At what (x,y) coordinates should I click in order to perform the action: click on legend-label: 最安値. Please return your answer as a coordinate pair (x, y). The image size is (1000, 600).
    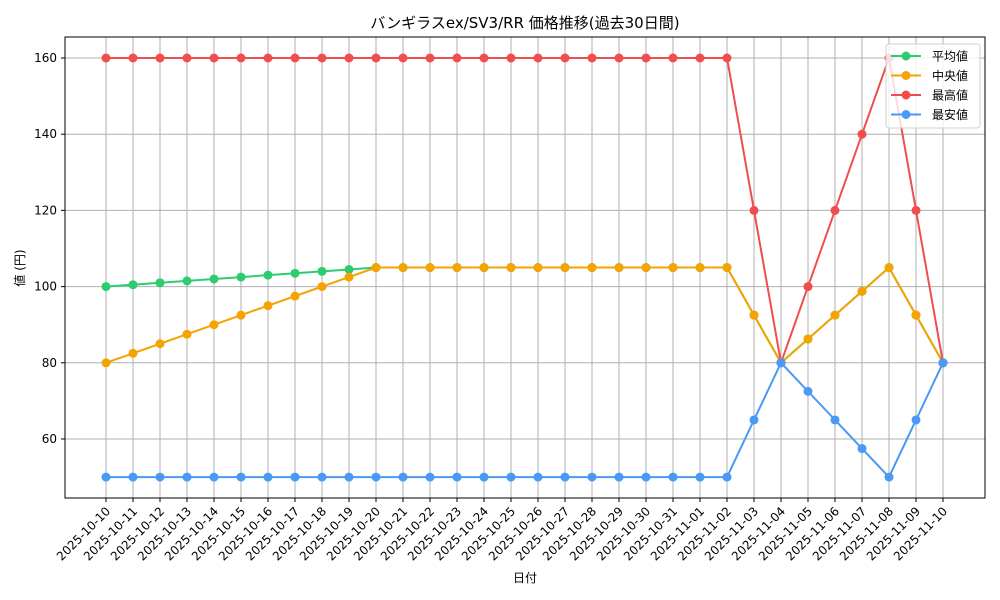
    Looking at the image, I should click on (950, 114).